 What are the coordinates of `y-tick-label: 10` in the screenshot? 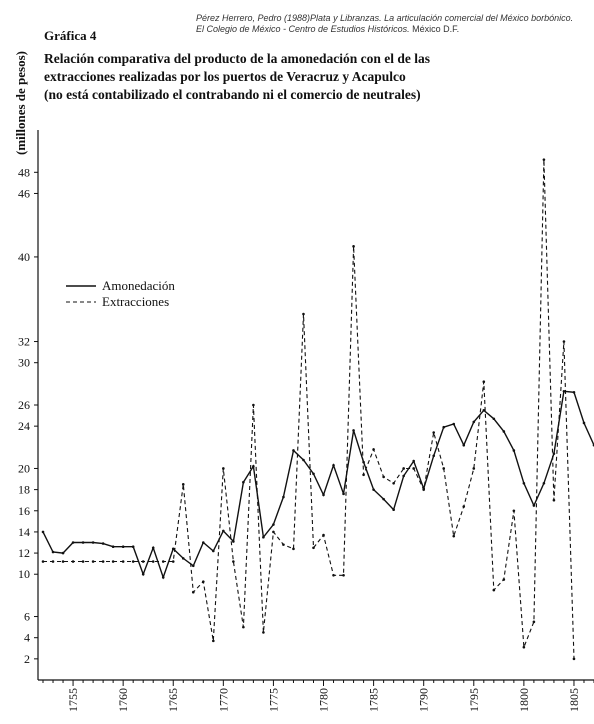 It's located at (24, 574).